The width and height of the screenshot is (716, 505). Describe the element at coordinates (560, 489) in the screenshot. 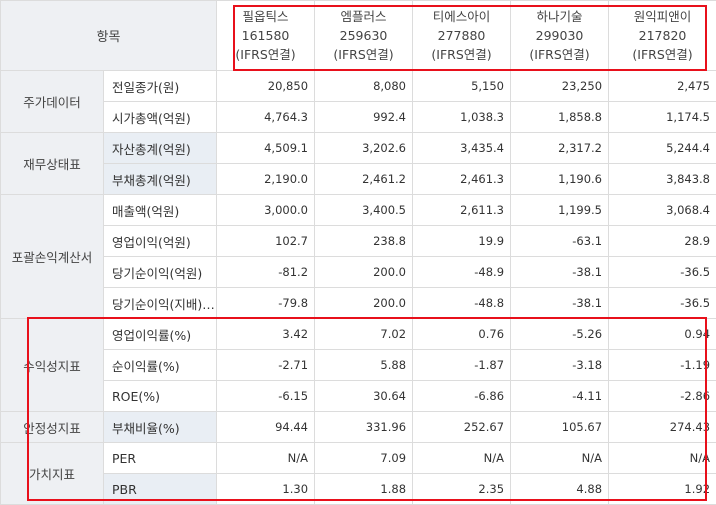

I see `value-cell: 4.88` at that location.